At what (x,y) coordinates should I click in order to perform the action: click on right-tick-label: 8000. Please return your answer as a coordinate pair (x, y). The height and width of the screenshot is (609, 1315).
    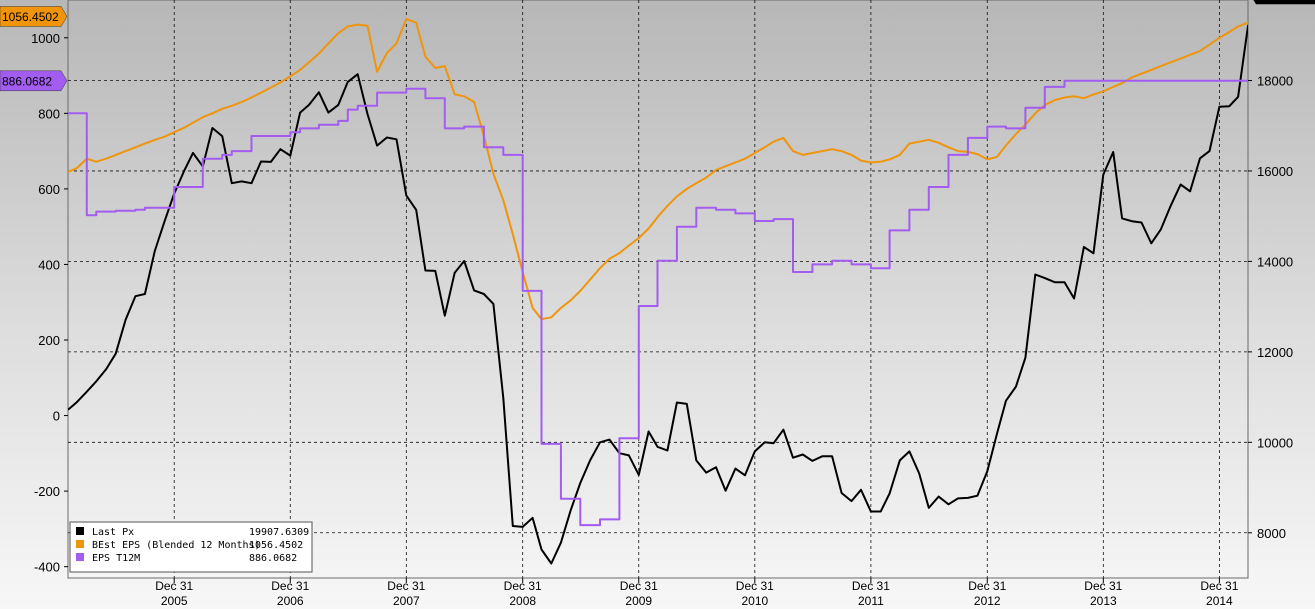
    Looking at the image, I should click on (1271, 533).